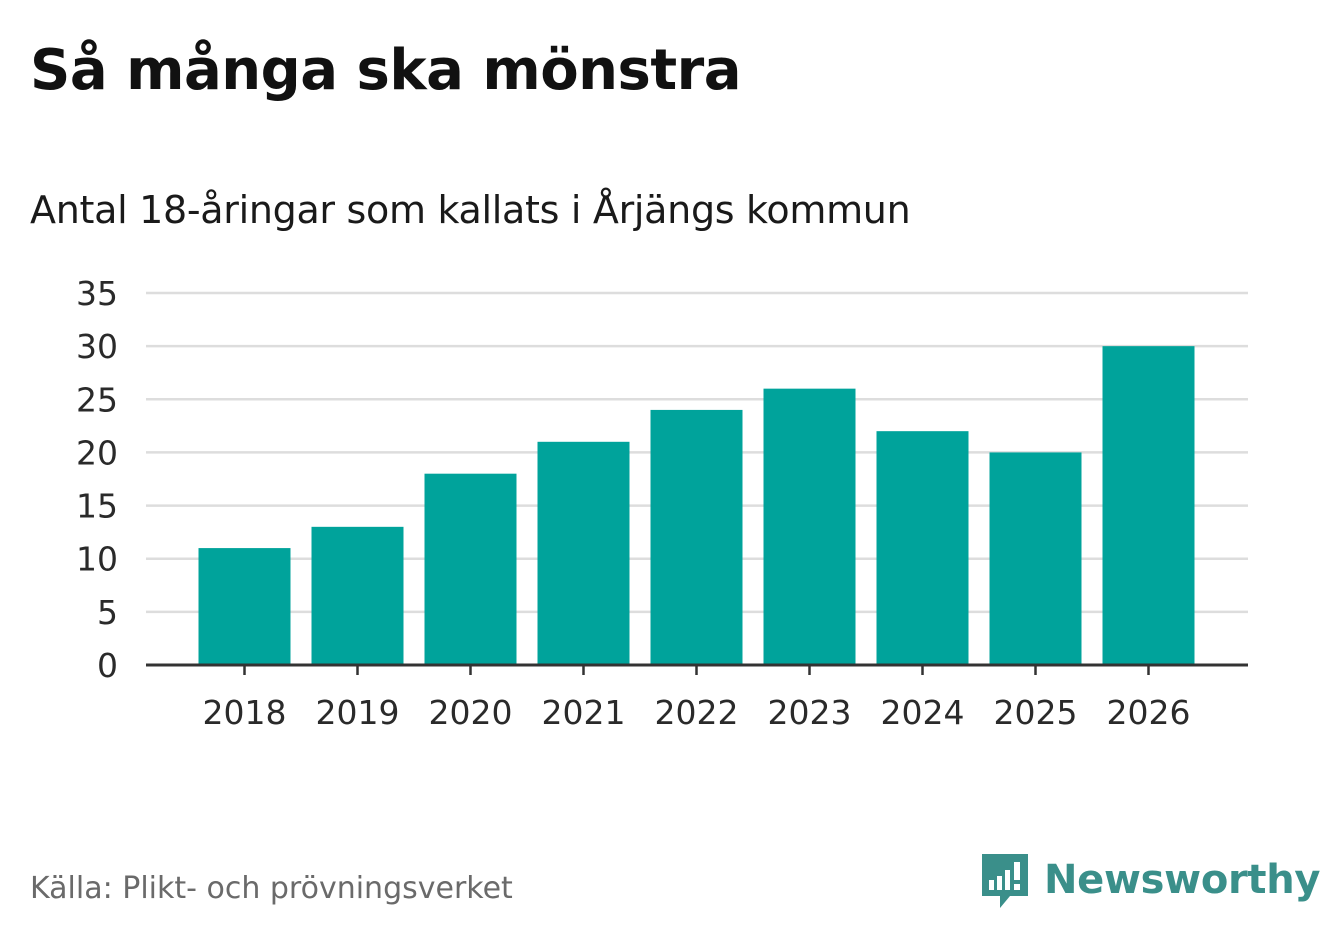 This screenshot has width=1322, height=939. What do you see at coordinates (923, 712) in the screenshot?
I see `x-tick-label-2024: 2024` at bounding box center [923, 712].